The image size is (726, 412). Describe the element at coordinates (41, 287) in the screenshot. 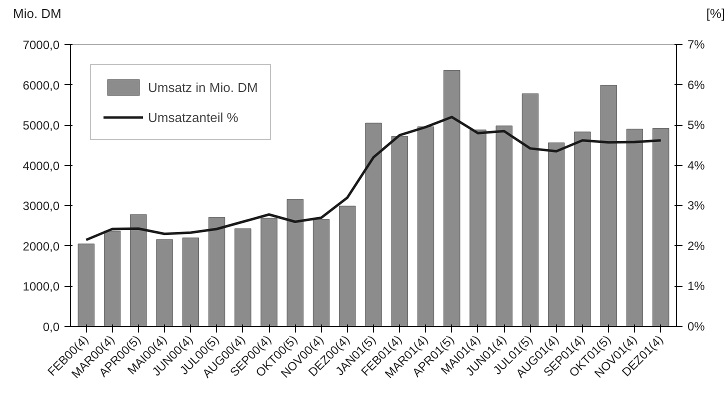

I see `y-tick-label: 1000,0` at that location.